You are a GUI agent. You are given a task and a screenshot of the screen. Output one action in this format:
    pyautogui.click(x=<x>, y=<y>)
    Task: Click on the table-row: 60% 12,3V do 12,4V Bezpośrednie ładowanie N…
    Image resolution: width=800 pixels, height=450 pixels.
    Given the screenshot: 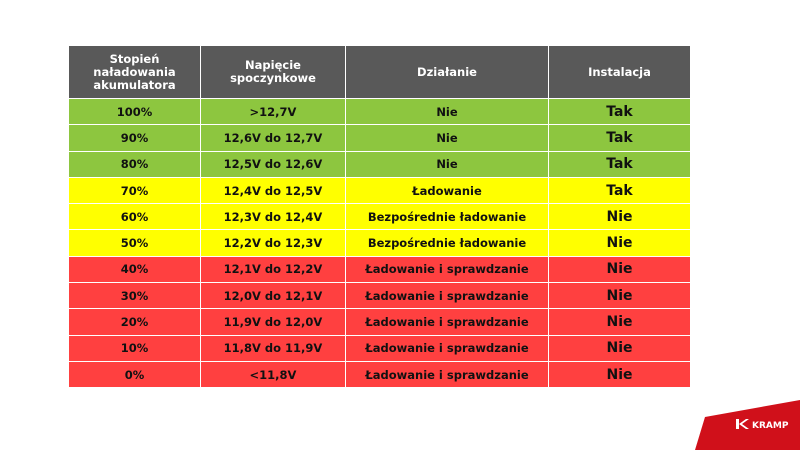 What is the action you would take?
    pyautogui.click(x=379, y=217)
    